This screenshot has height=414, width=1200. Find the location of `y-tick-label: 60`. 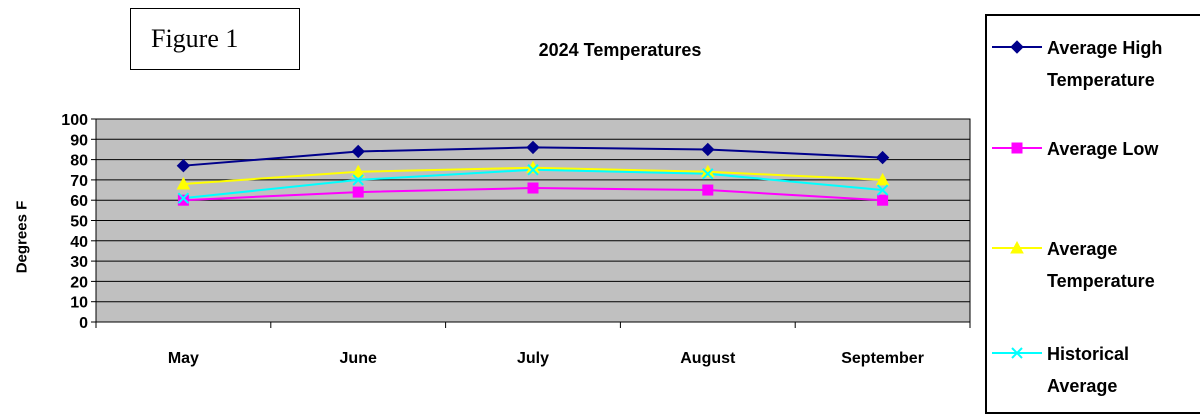

y-tick-label: 60 is located at coordinates (79, 201).